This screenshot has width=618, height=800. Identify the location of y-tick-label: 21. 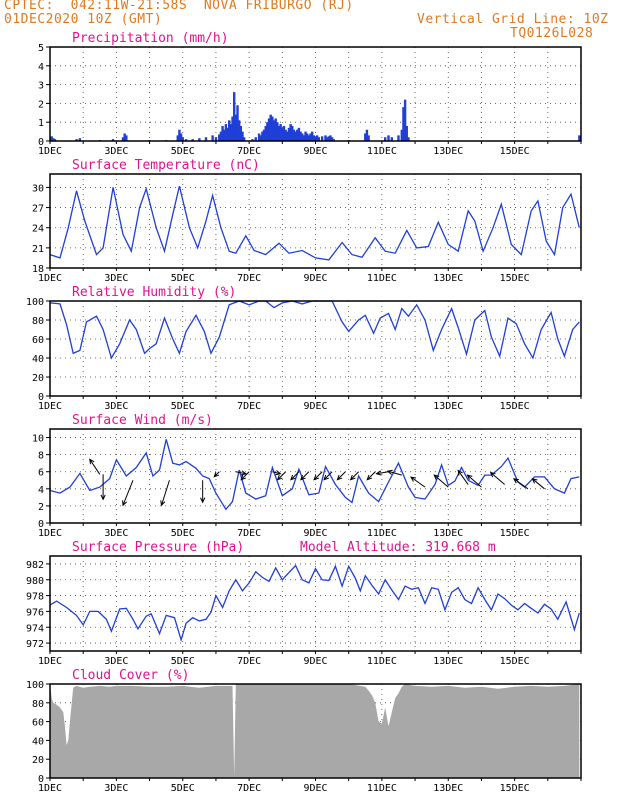
(38, 249).